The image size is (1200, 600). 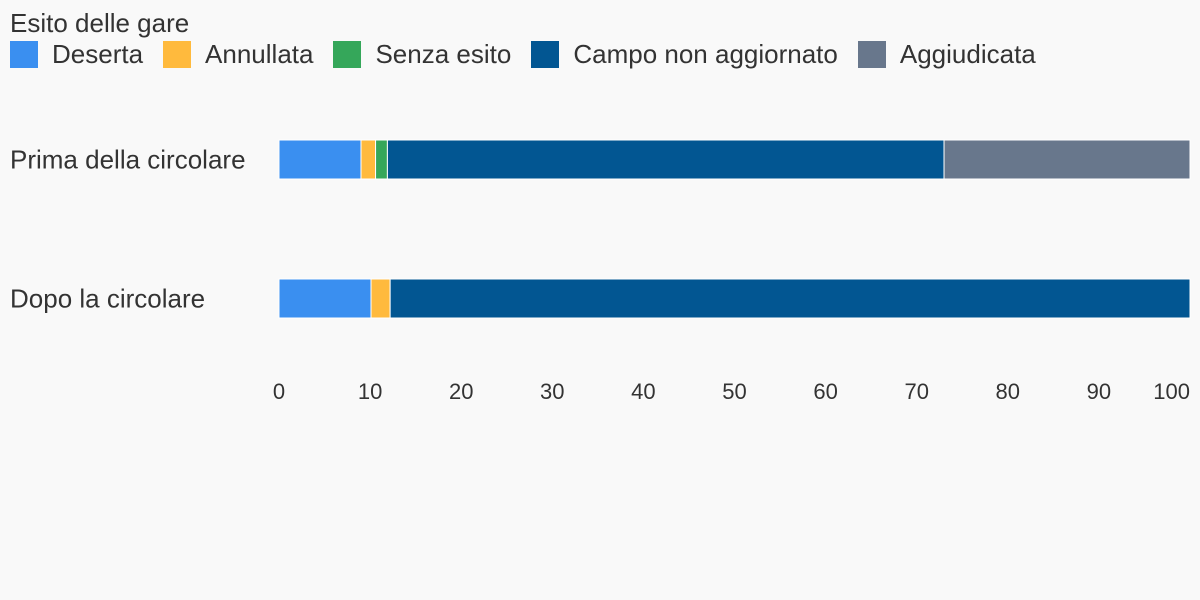 What do you see at coordinates (98, 54) in the screenshot?
I see `legend-label: Deserta` at bounding box center [98, 54].